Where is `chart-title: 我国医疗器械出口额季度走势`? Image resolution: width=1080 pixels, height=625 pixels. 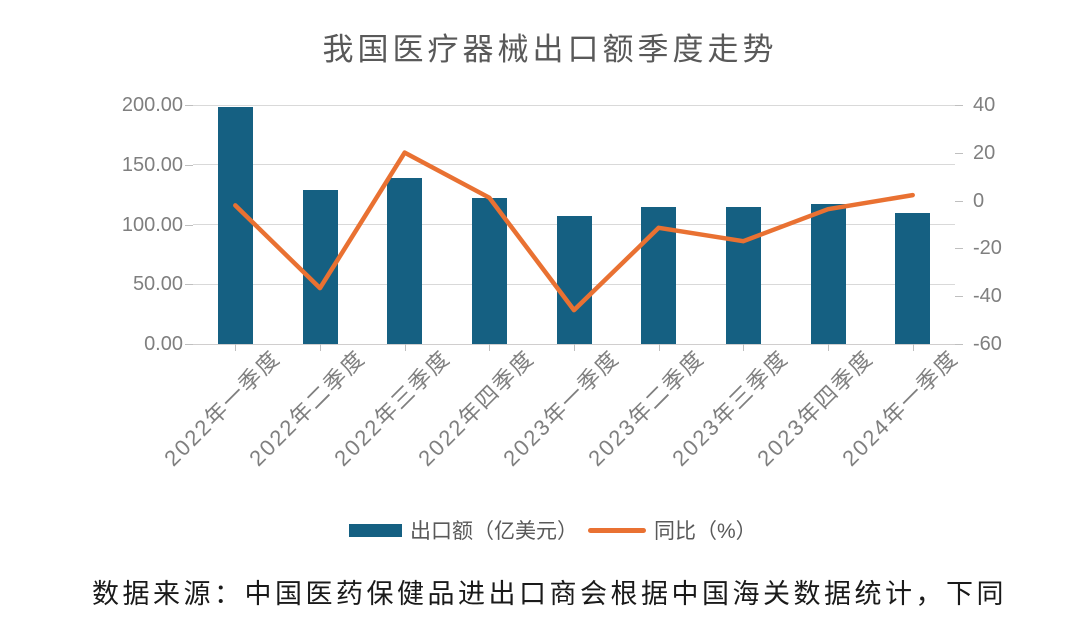 chart-title: 我国医疗器械出口额季度走势 is located at coordinates (550, 49).